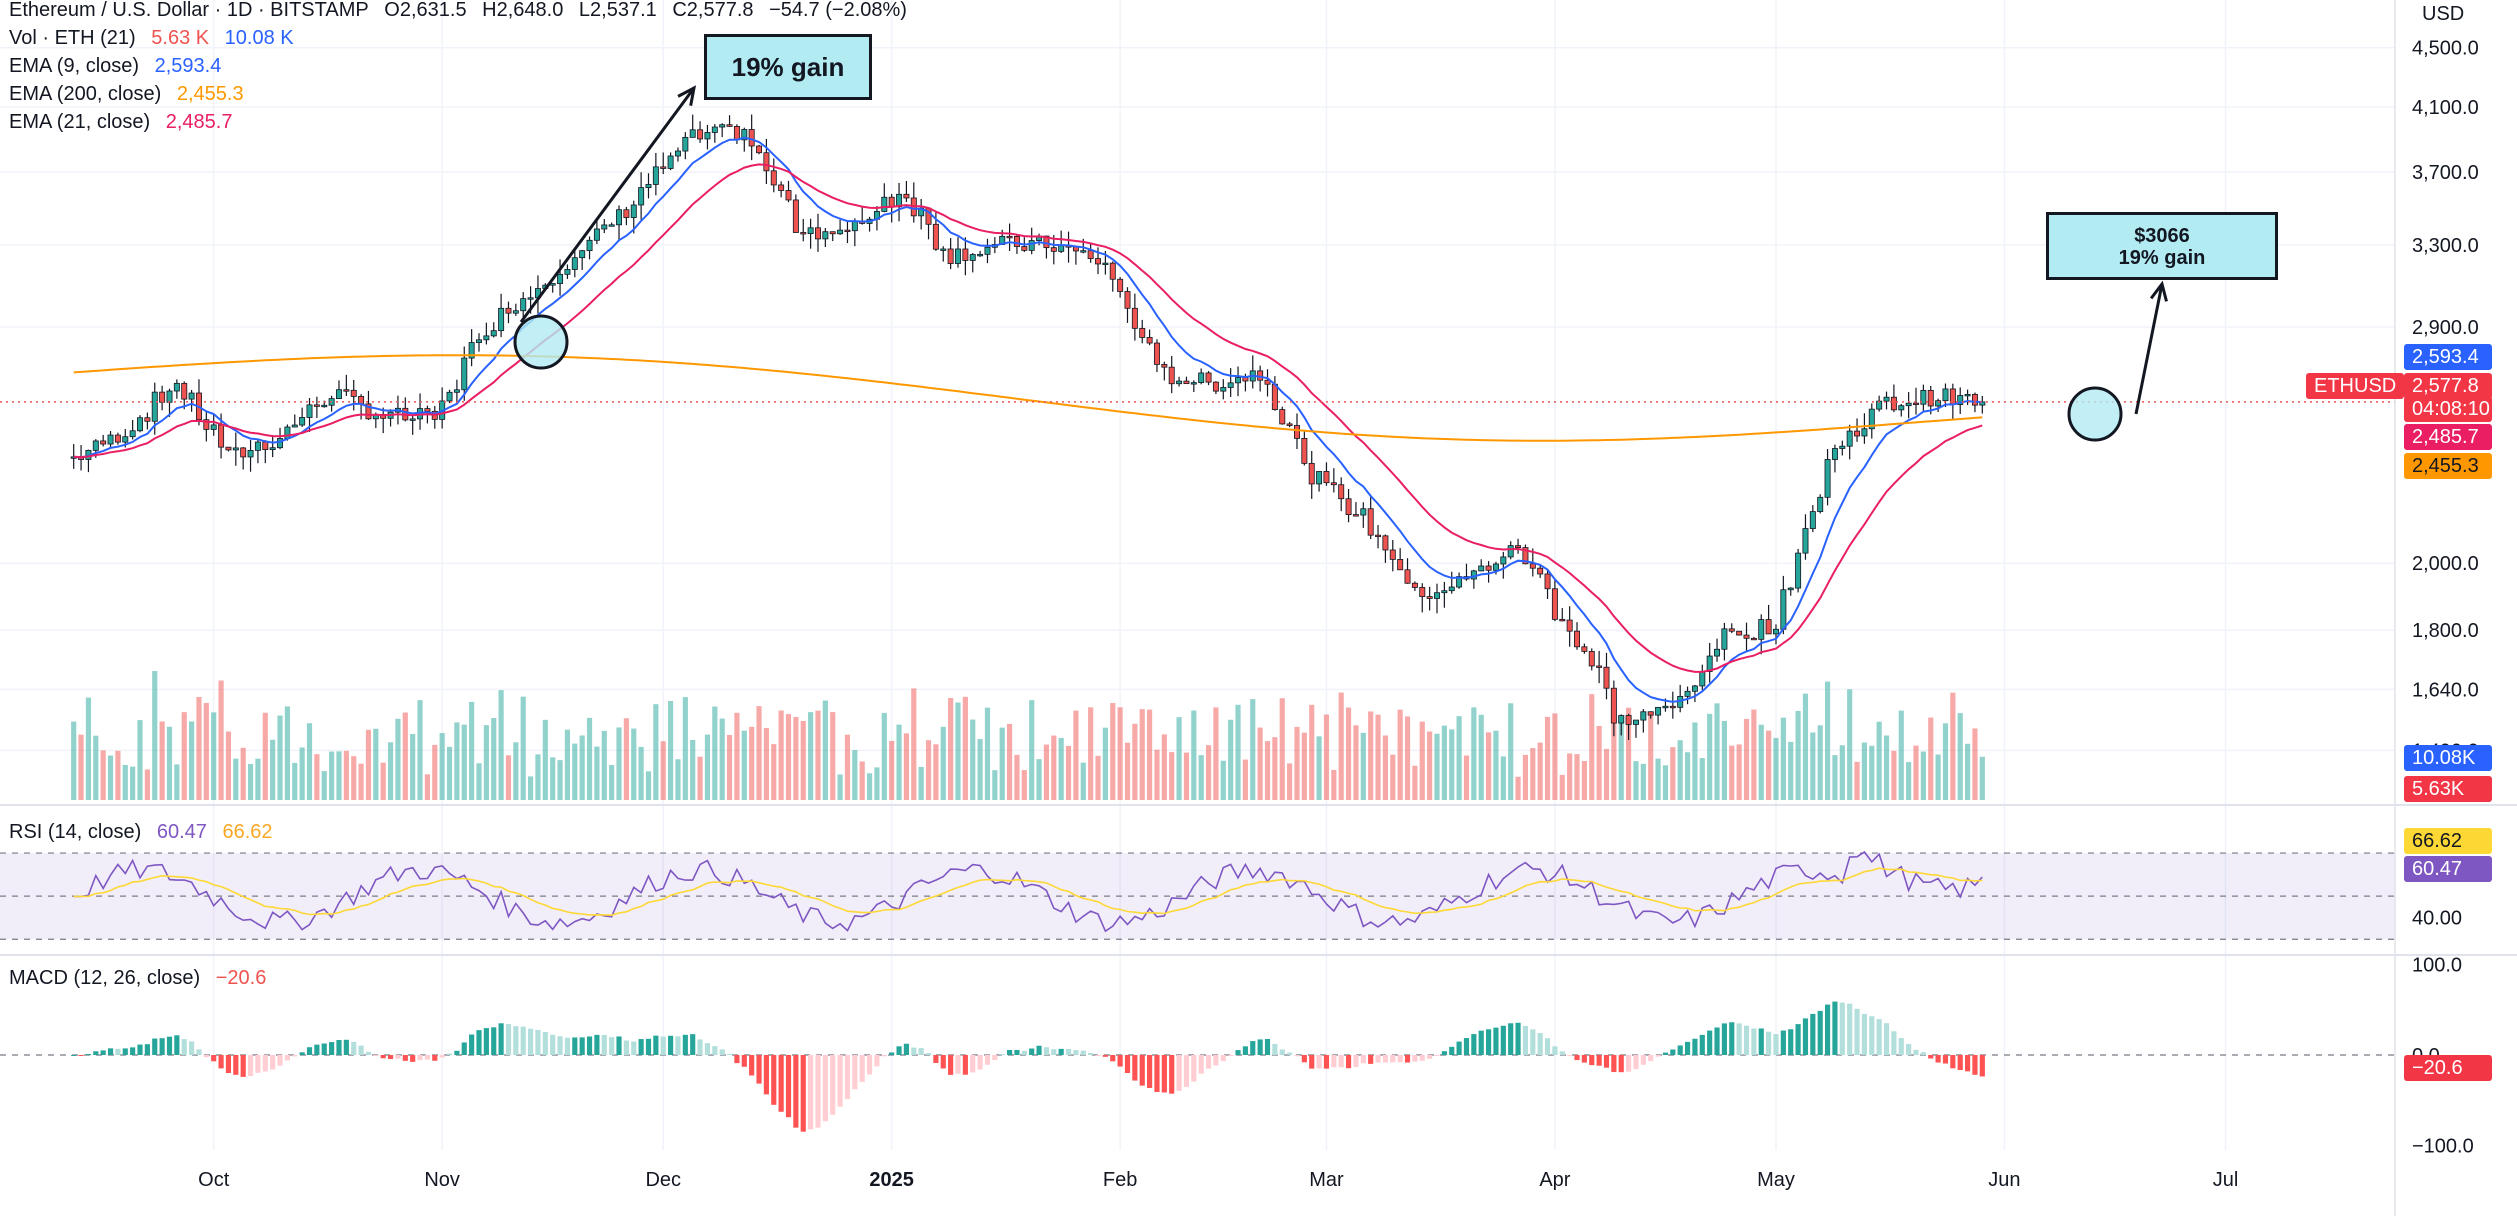 The height and width of the screenshot is (1216, 2517). I want to click on macd-legend: MACD (12, 26, close) −20.6, so click(142, 978).